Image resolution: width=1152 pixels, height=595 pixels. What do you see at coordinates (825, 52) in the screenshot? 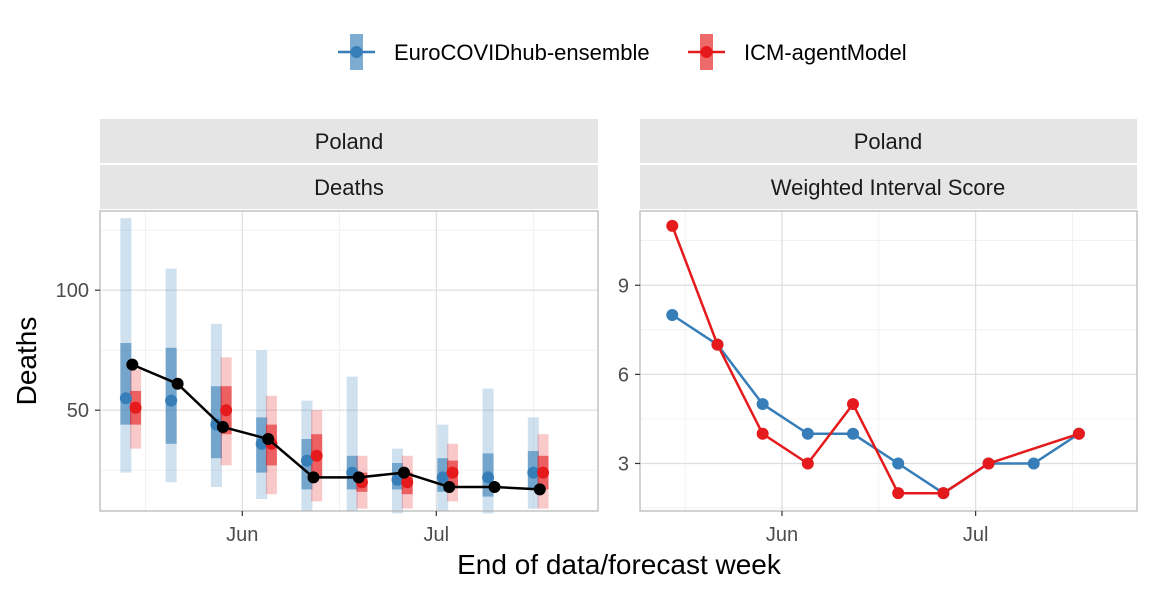
I see `legend-label-icm: ICM-agentModel` at bounding box center [825, 52].